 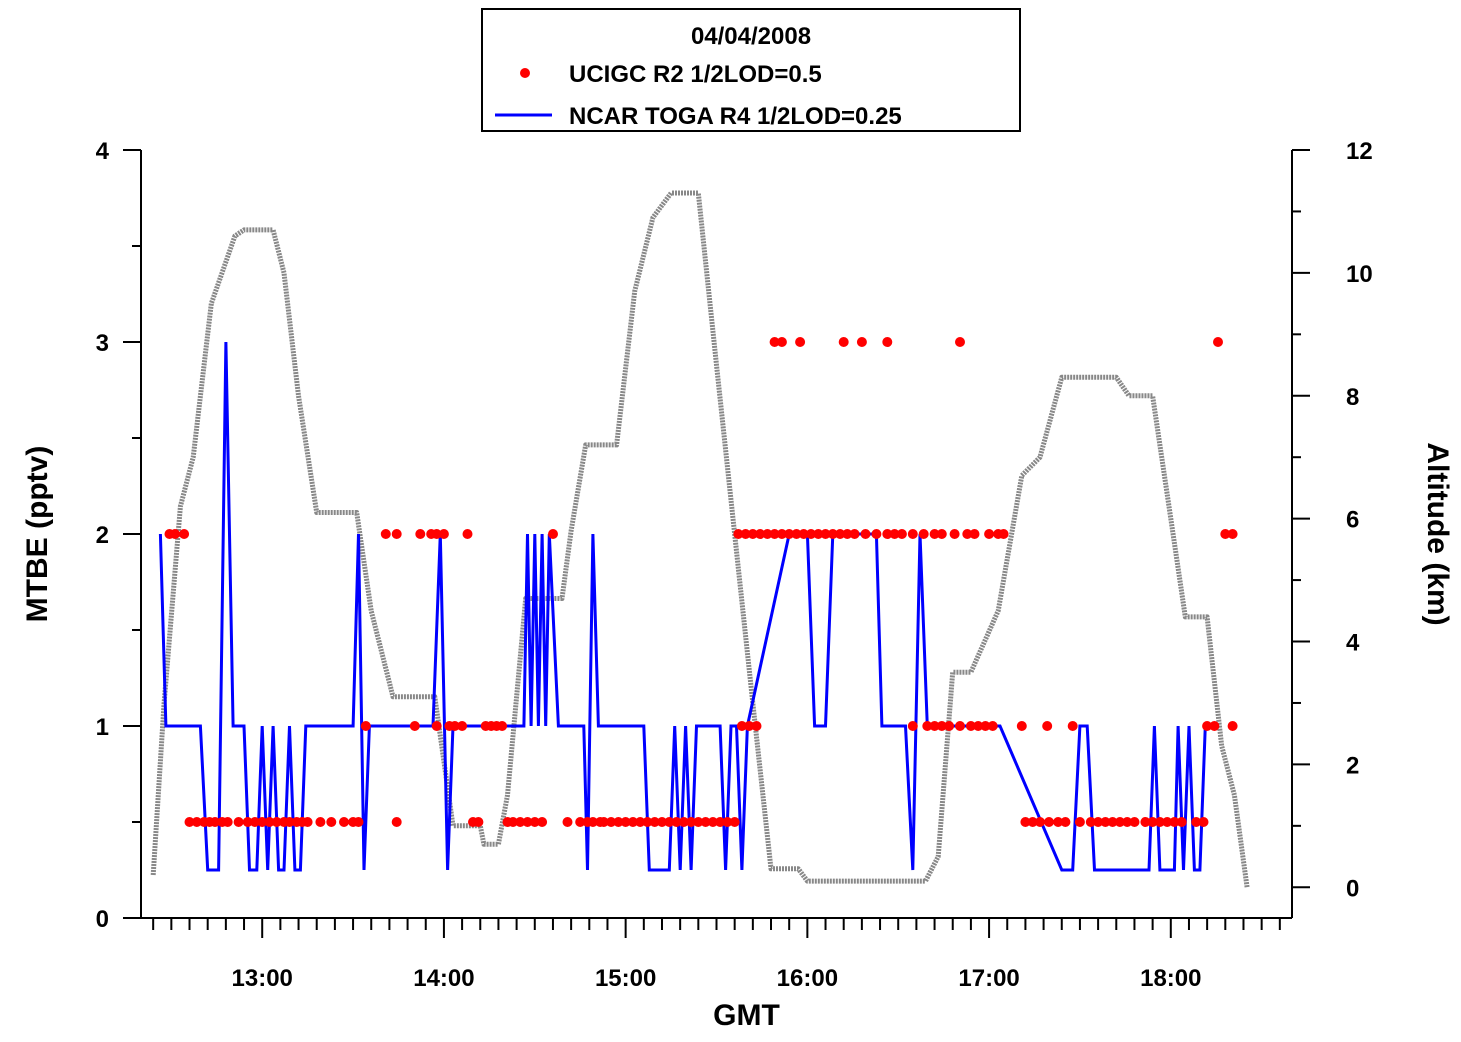 What do you see at coordinates (1352, 888) in the screenshot?
I see `y2-tick-label: 0` at bounding box center [1352, 888].